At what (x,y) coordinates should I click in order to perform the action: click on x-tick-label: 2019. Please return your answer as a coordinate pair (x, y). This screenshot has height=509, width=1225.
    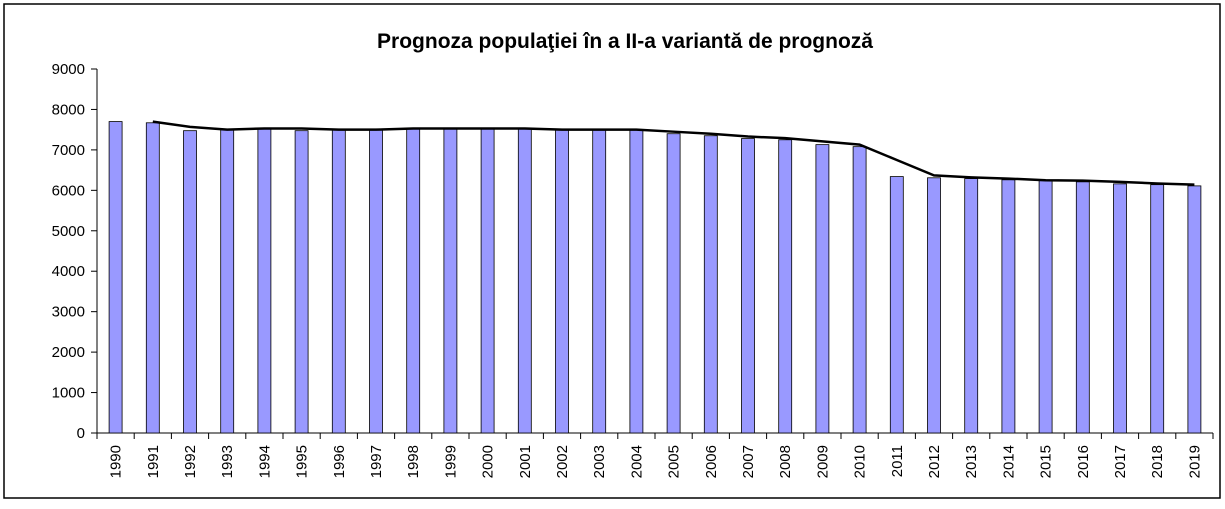
    Looking at the image, I should click on (1194, 461).